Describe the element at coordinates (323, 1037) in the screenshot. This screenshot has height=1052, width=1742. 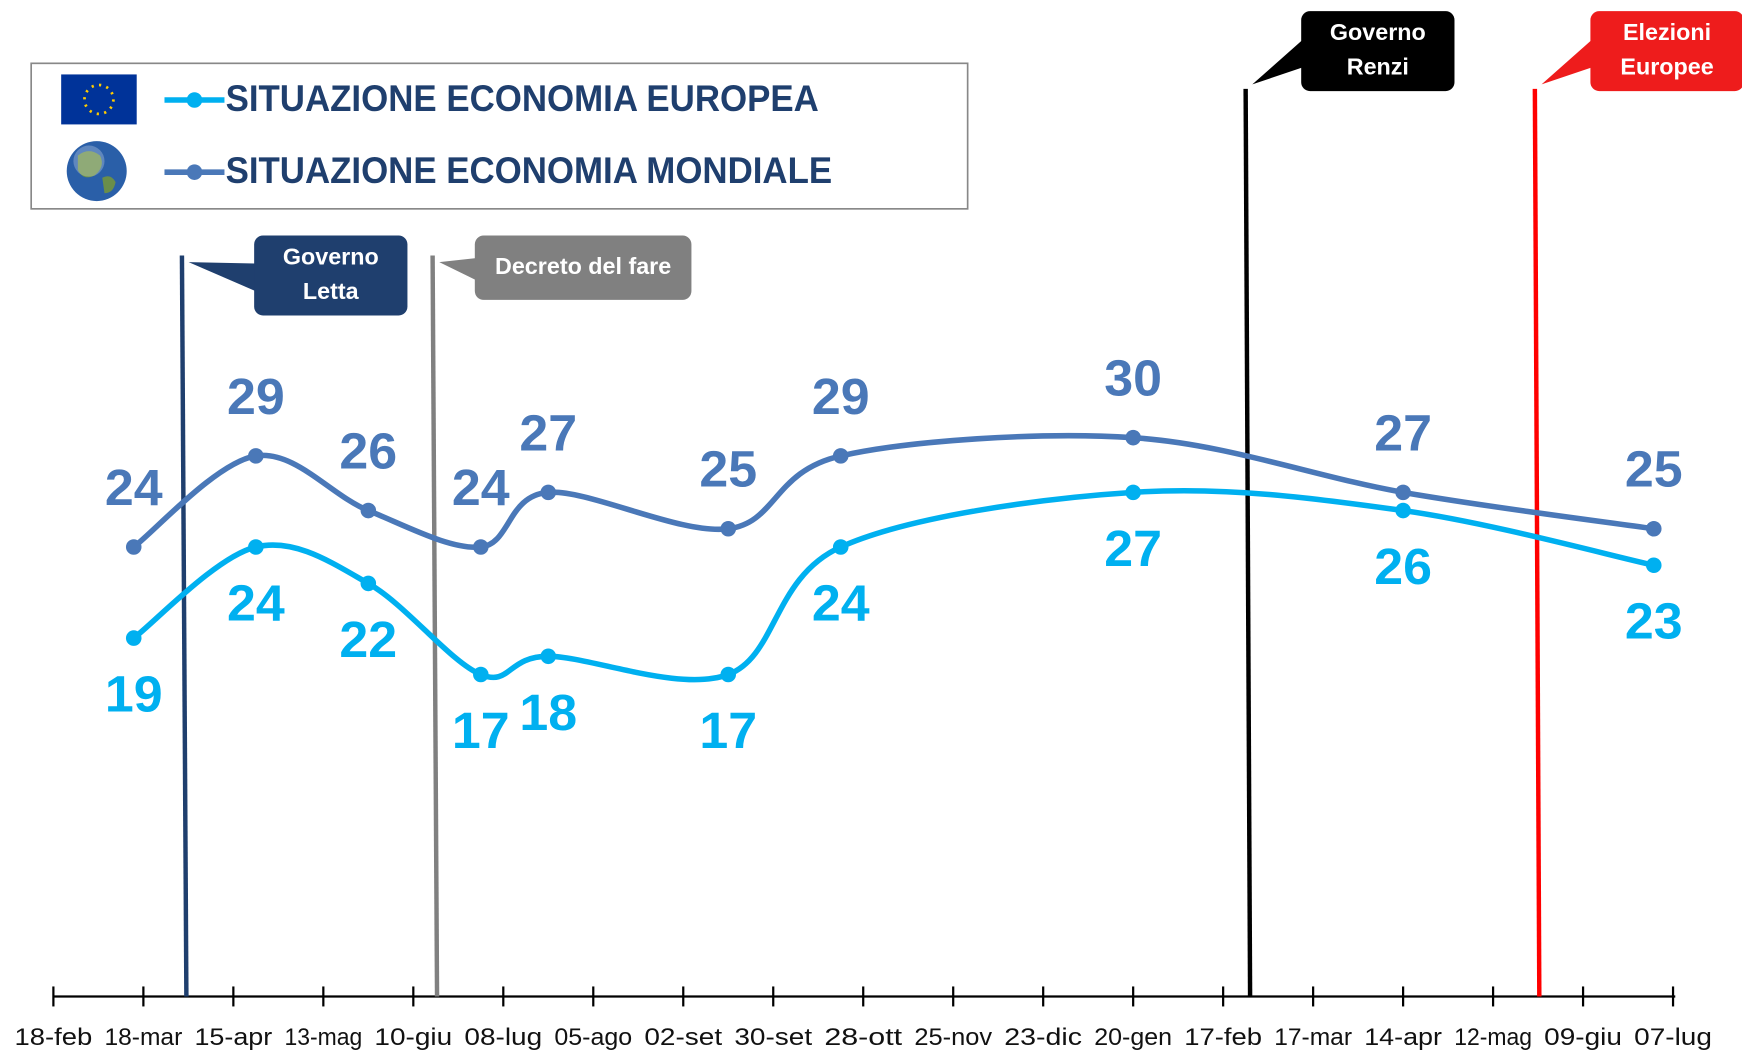
I see `x-tick-label: 13-mag` at that location.